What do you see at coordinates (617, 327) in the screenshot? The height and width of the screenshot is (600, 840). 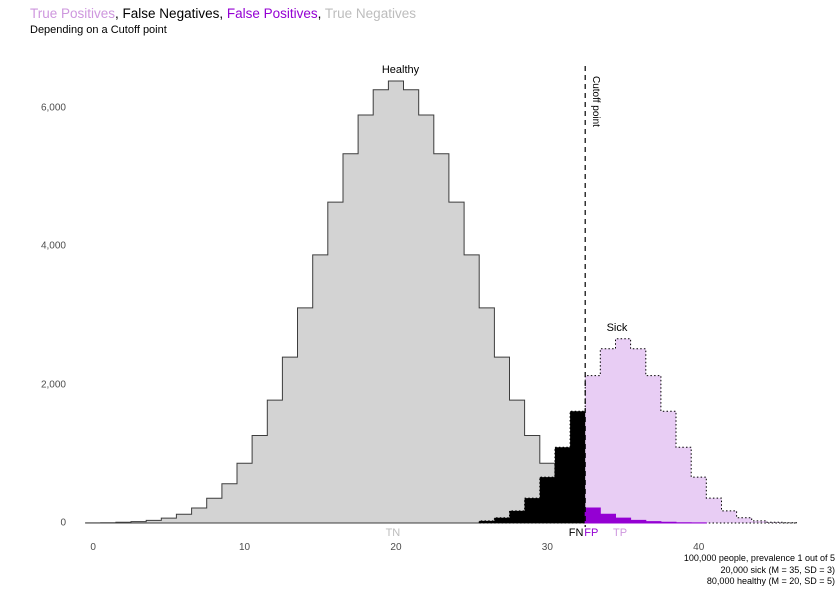 I see `sick-distribution-label: Sick` at bounding box center [617, 327].